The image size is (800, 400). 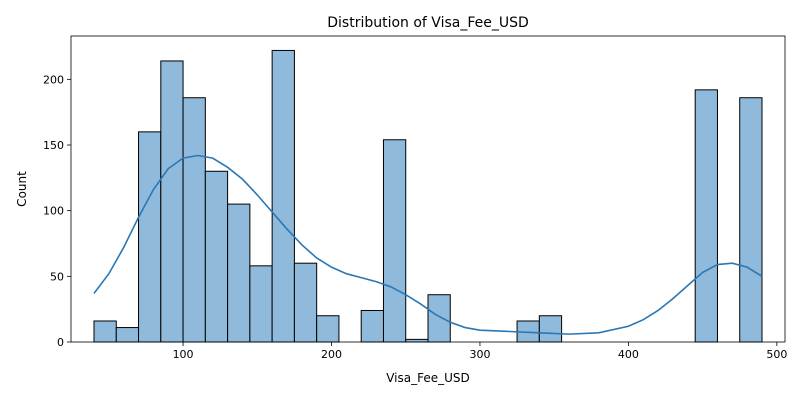 What do you see at coordinates (183, 354) in the screenshot?
I see `x-tick-label-100: 100` at bounding box center [183, 354].